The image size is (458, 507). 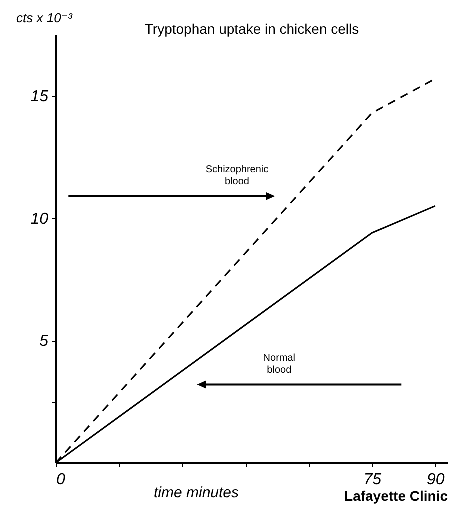 I want to click on y-tick-label: 15, so click(x=39, y=97).